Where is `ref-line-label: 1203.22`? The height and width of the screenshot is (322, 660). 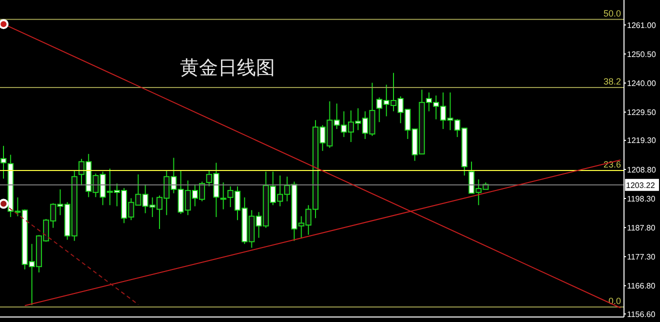
ref-line-label: 1203.22 is located at coordinates (641, 185).